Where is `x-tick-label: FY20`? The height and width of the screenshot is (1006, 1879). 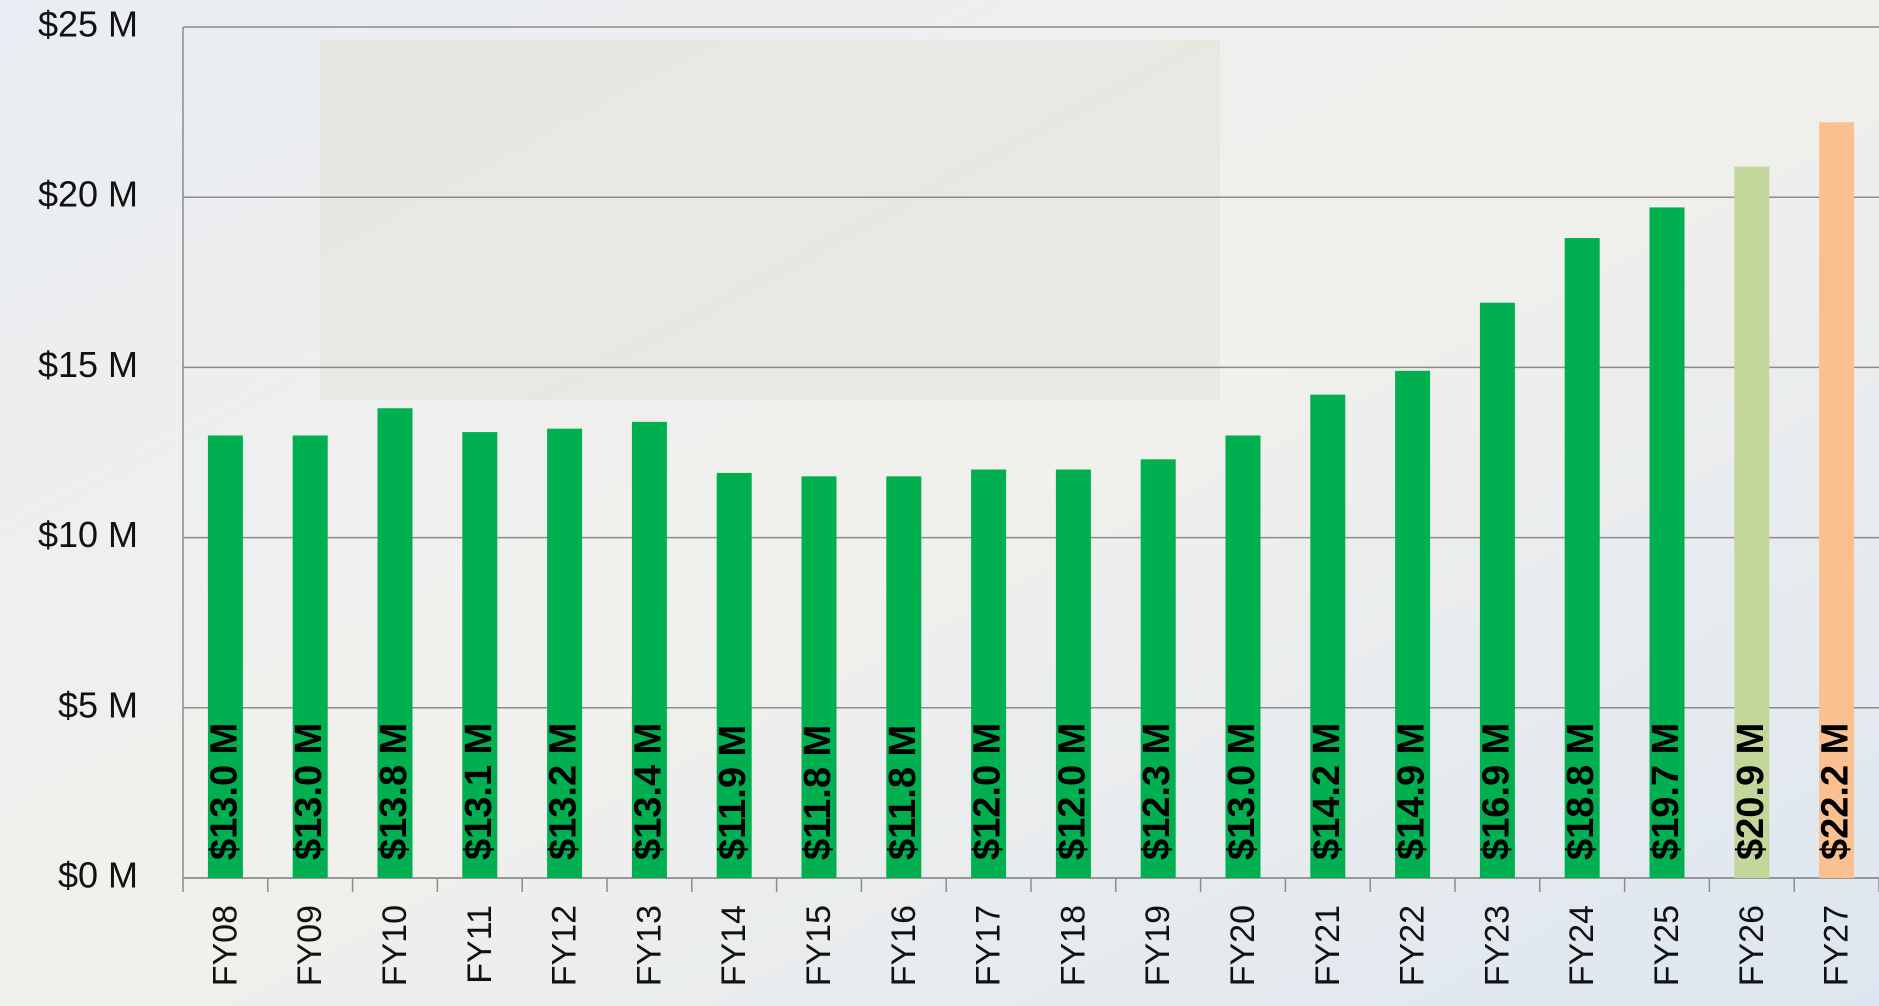 x-tick-label: FY20 is located at coordinates (1243, 945).